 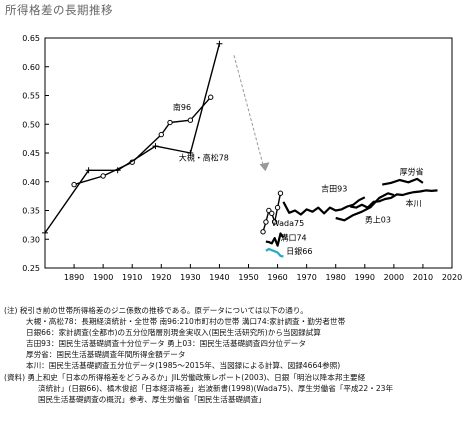 I want to click on series-annotation: 大槻・高松78, so click(x=204, y=157).